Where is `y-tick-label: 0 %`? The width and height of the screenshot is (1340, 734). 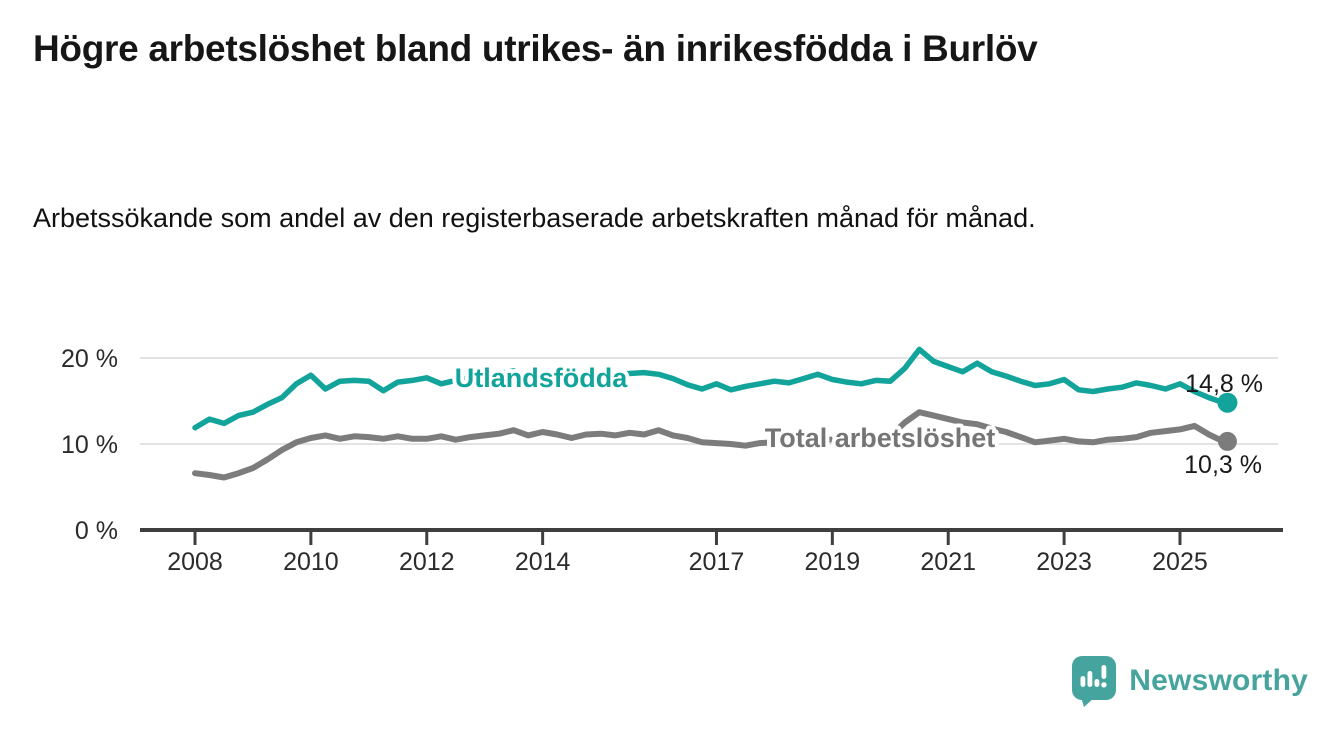
y-tick-label: 0 % is located at coordinates (96, 531).